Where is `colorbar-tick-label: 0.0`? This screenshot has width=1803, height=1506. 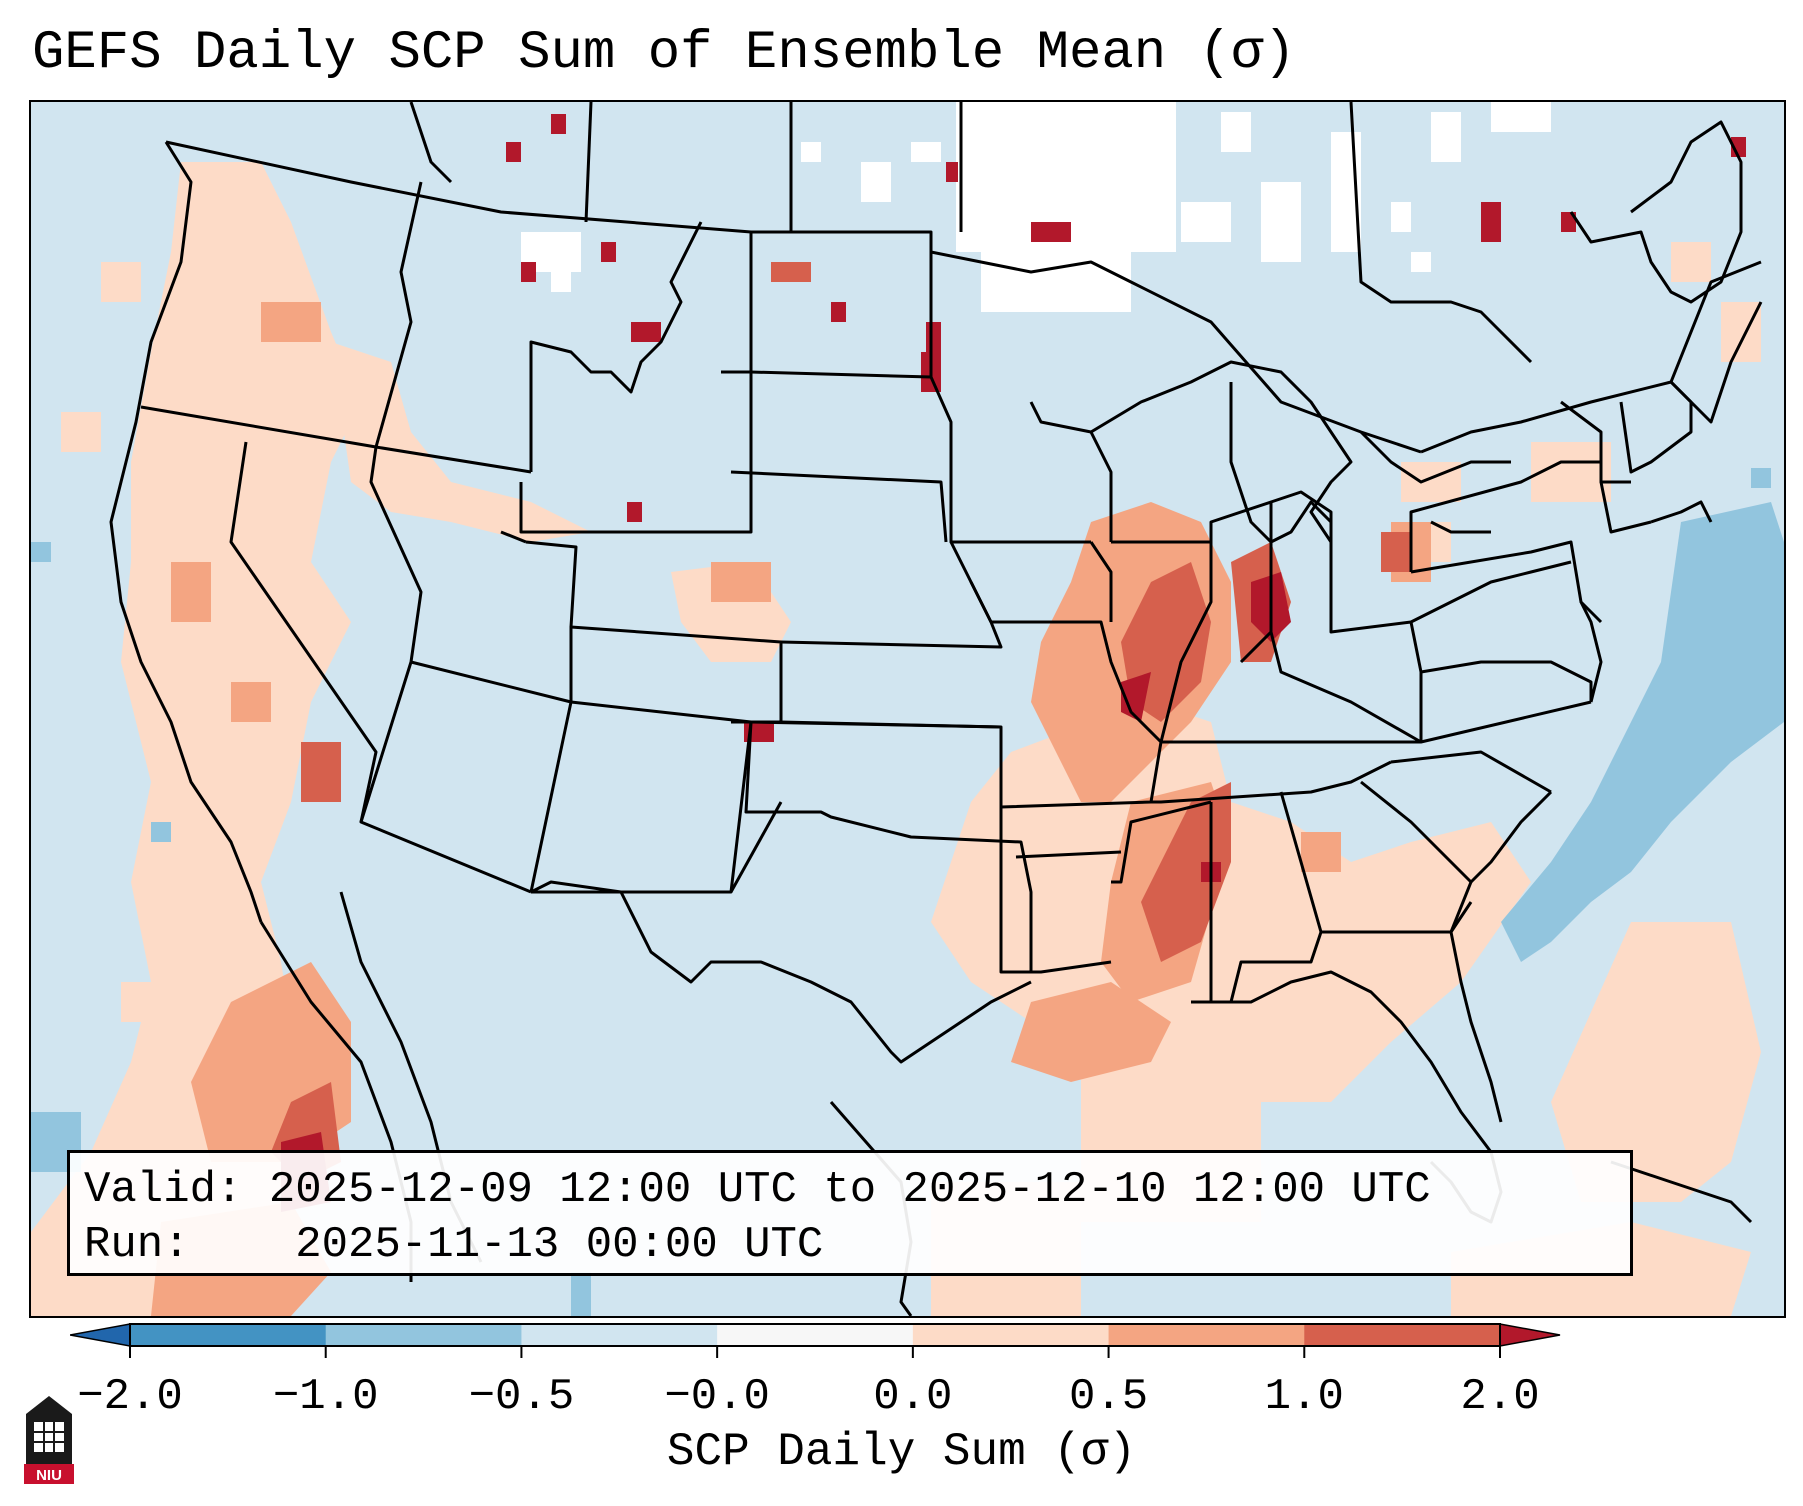 colorbar-tick-label: 0.0 is located at coordinates (912, 1397).